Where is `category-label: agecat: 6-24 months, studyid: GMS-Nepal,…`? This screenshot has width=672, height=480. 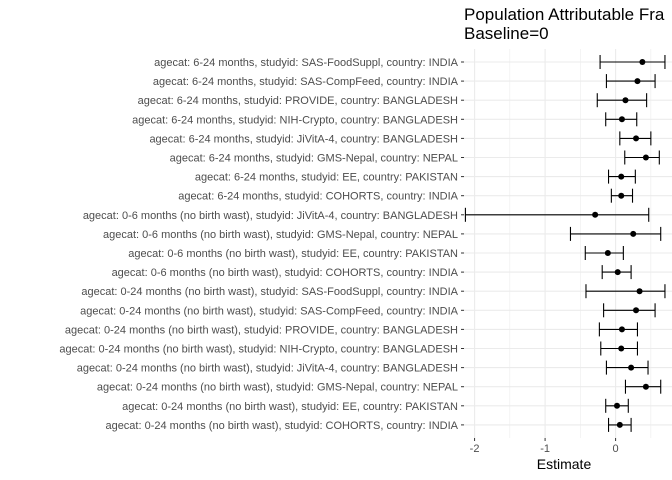
category-label: agecat: 6-24 months, studyid: GMS-Nepal,… is located at coordinates (314, 159).